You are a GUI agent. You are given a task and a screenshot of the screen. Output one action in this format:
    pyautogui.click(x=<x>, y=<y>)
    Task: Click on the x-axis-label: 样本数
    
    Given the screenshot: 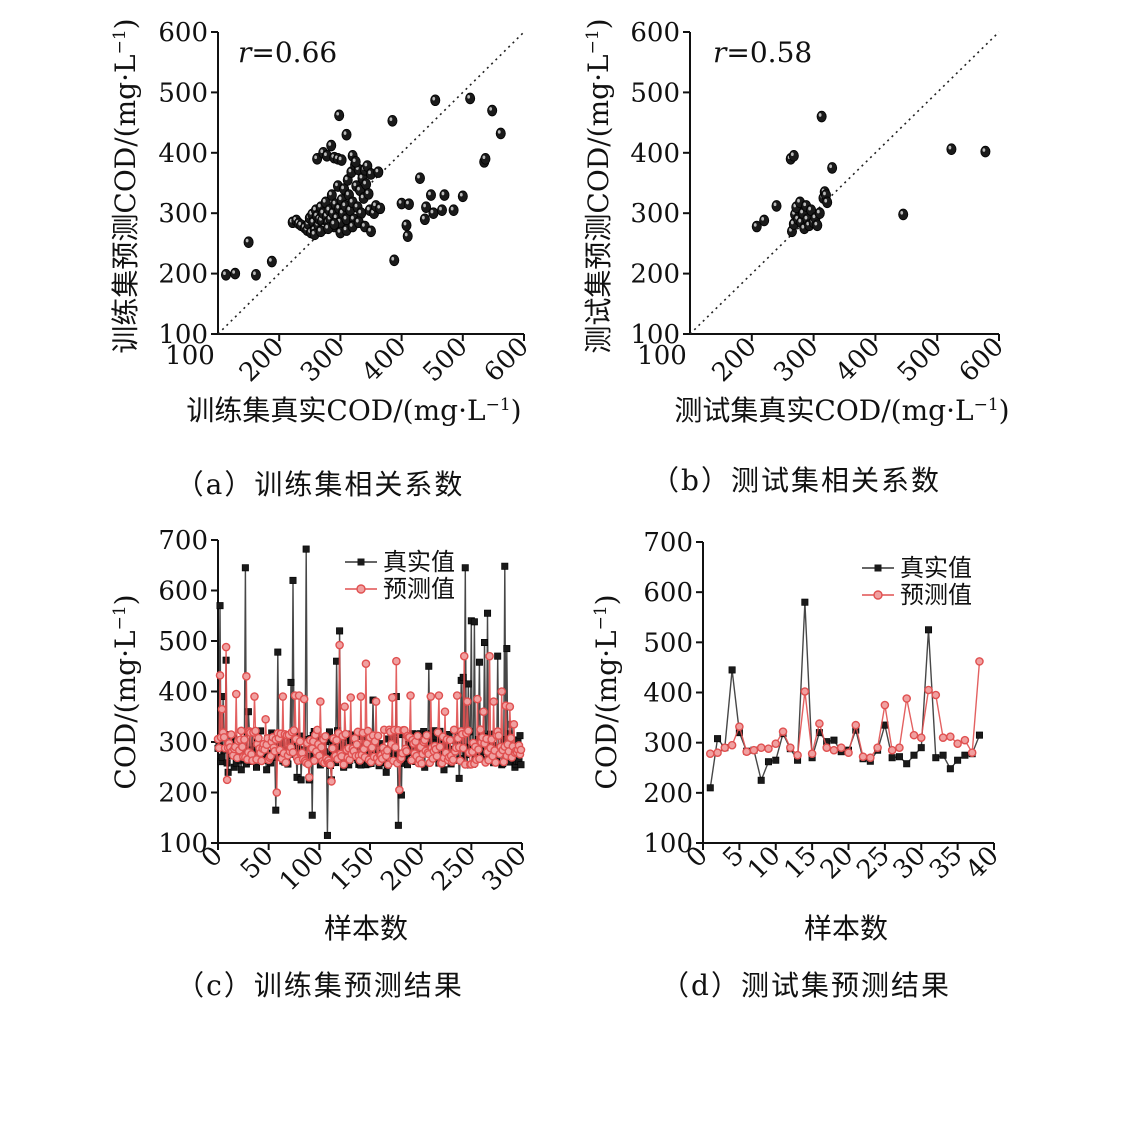 What is the action you would take?
    pyautogui.click(x=366, y=928)
    